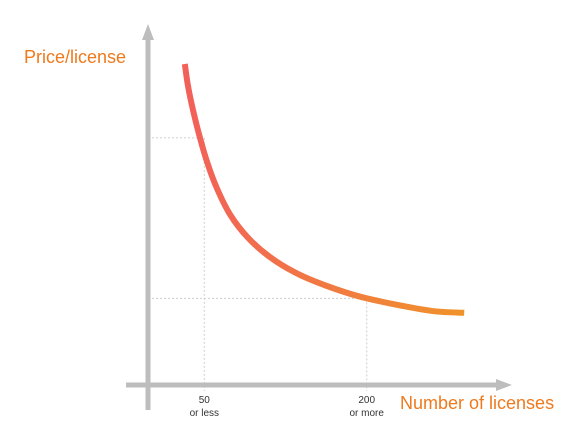 The width and height of the screenshot is (576, 433). I want to click on y-axis-title: Price/license, so click(75, 57).